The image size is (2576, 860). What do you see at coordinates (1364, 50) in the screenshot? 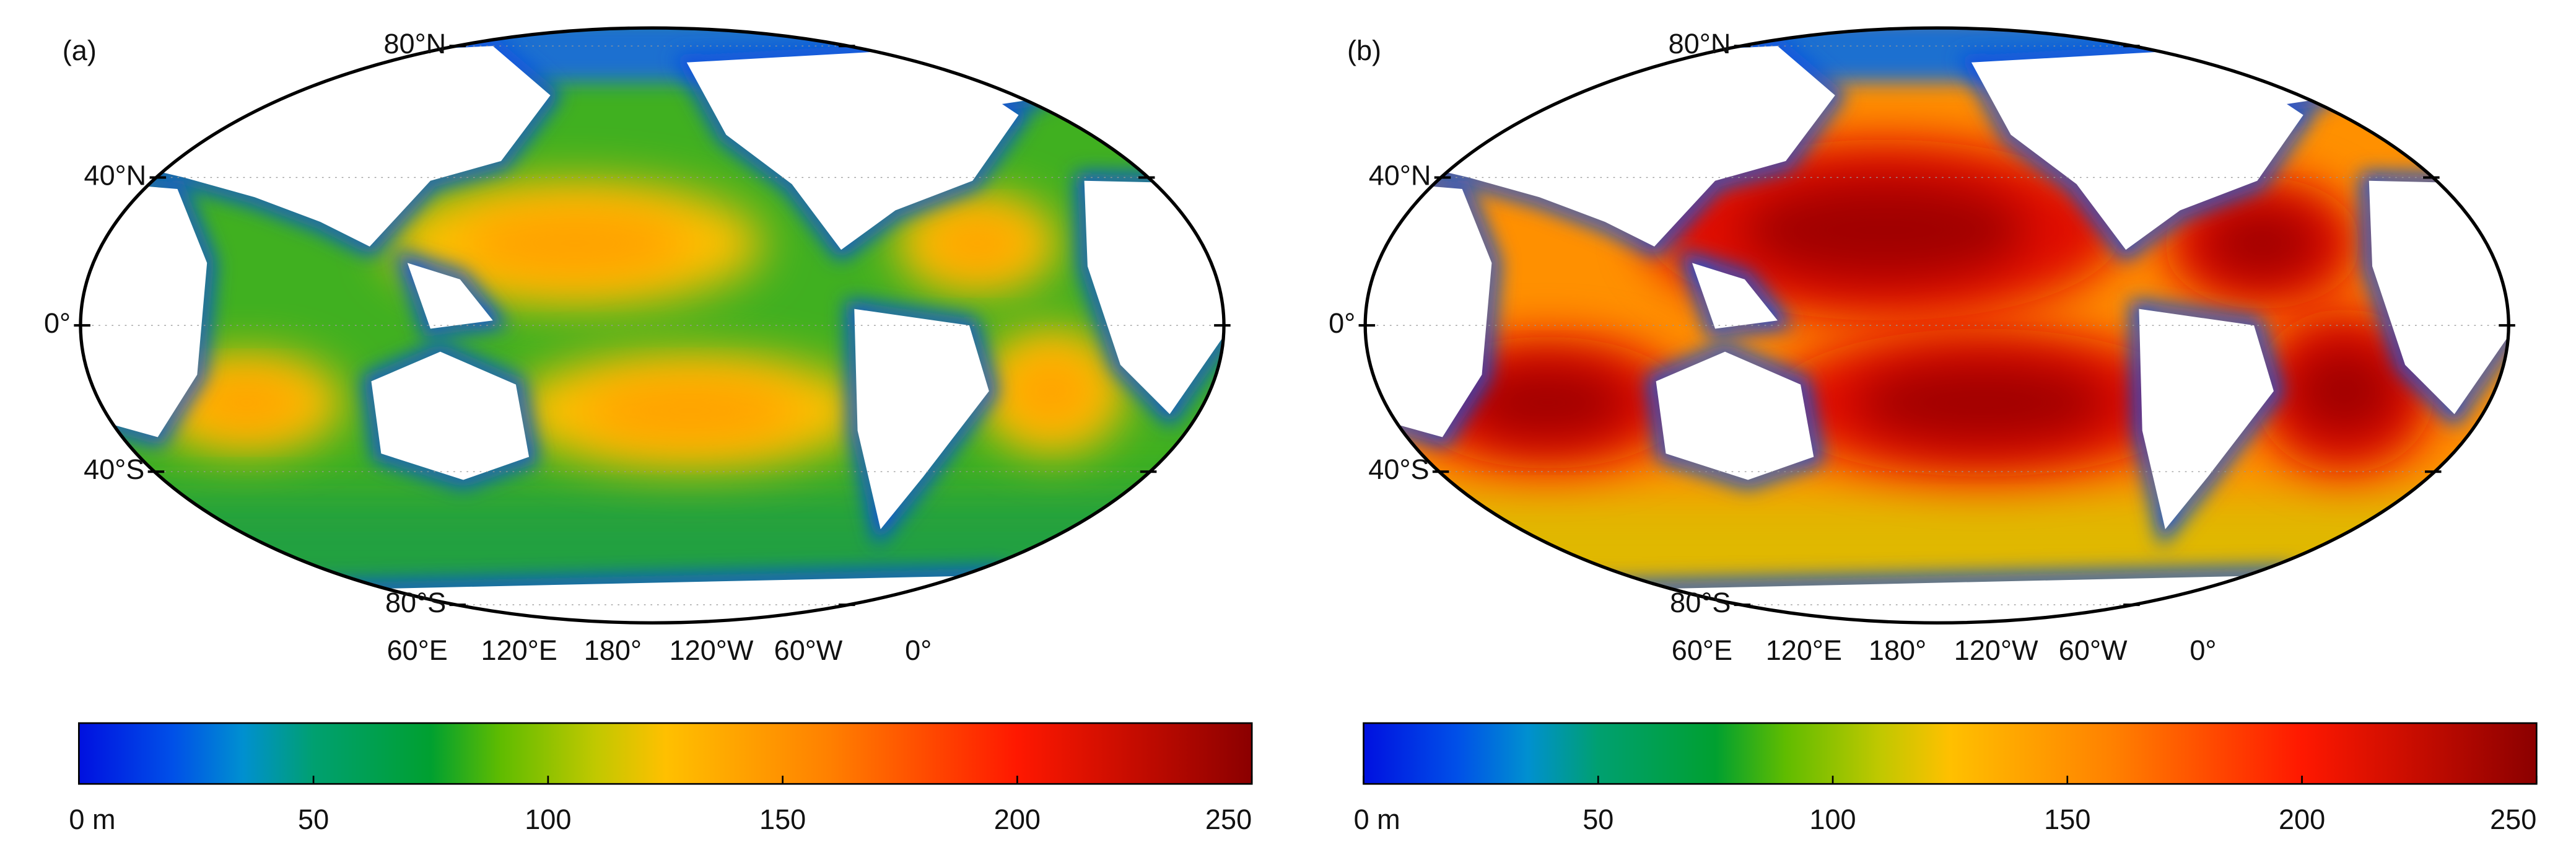
I see `panel-label: (b)` at bounding box center [1364, 50].